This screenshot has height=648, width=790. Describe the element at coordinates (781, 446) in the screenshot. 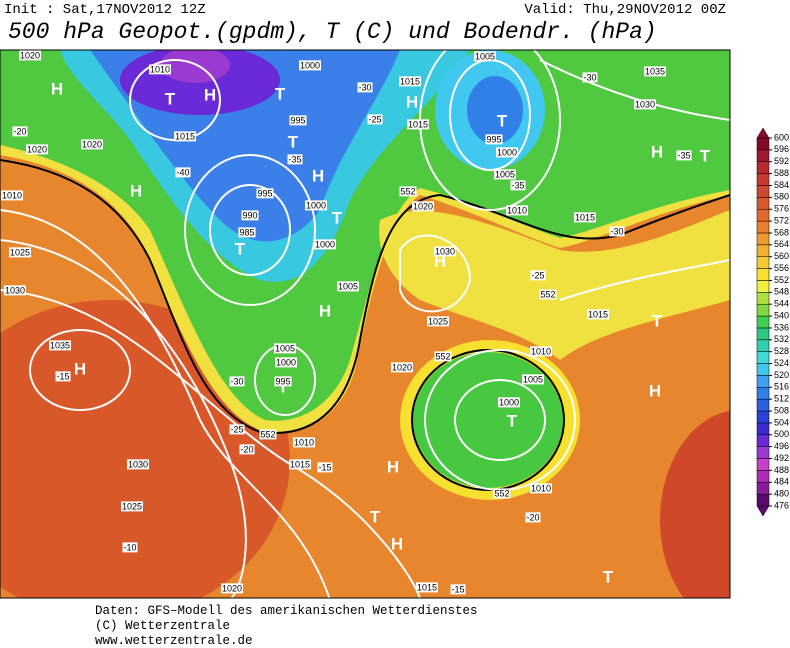

I see `colorbar-label: 496` at that location.